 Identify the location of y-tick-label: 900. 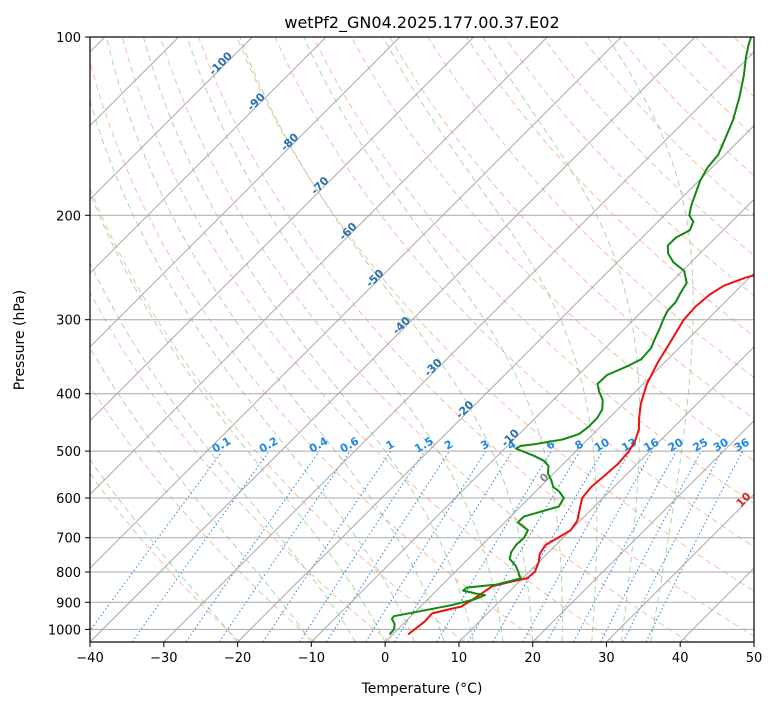
(68, 603).